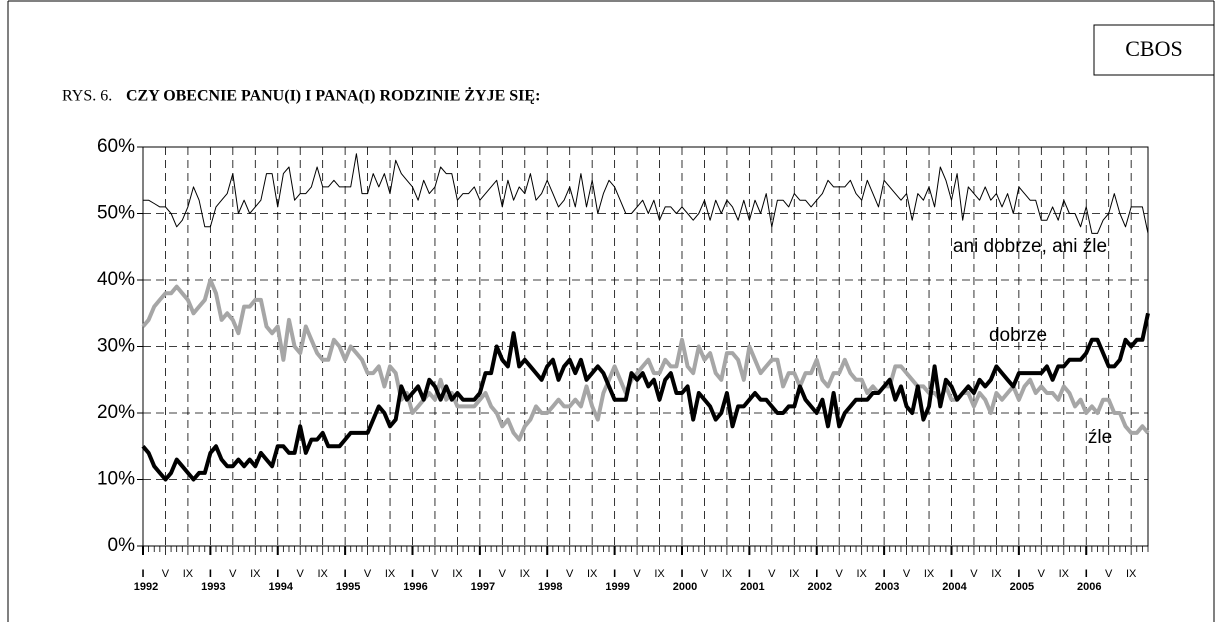 Image resolution: width=1216 pixels, height=622 pixels. What do you see at coordinates (646, 193) in the screenshot?
I see `series-line` at bounding box center [646, 193].